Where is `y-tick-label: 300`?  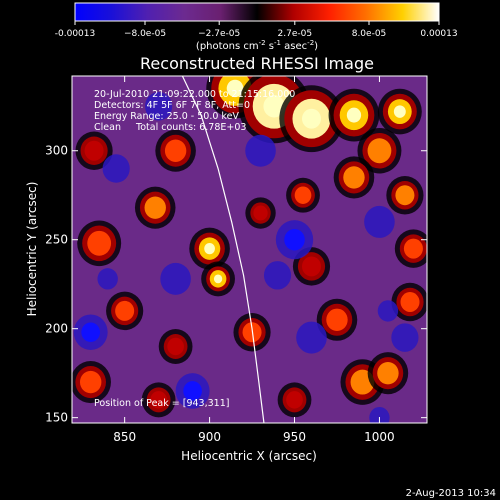 y-tick-label: 300 is located at coordinates (56, 151).